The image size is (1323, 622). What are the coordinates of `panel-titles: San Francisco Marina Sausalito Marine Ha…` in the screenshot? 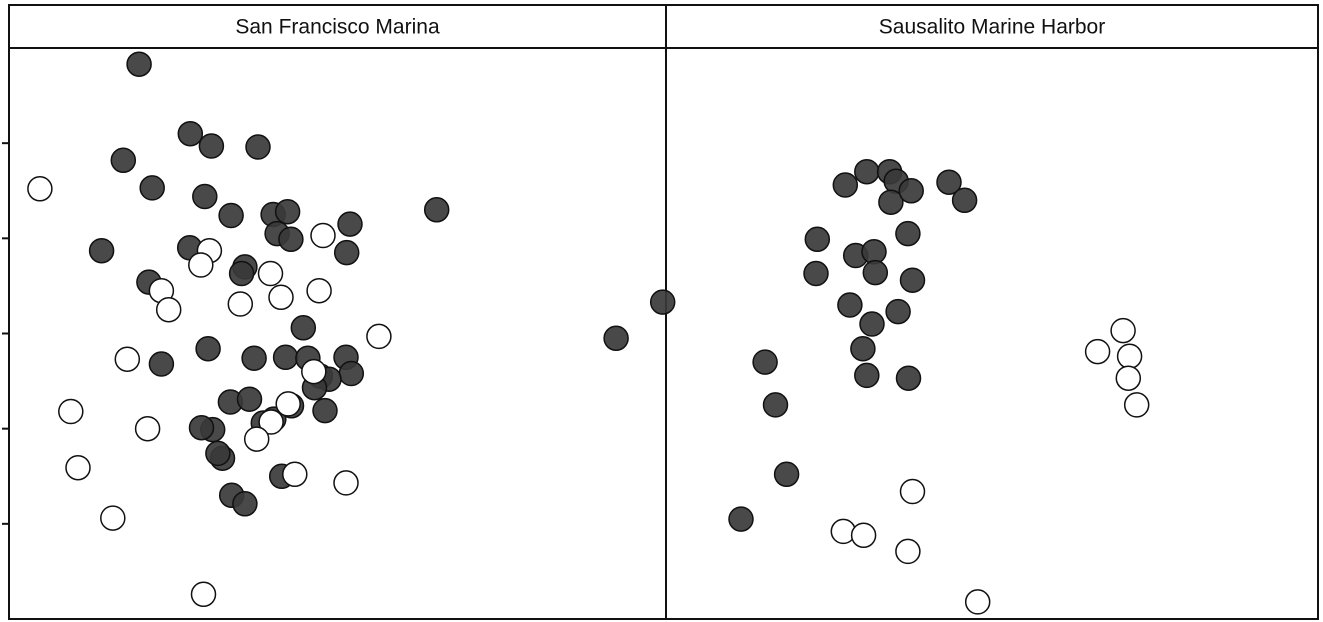 It's located at (670, 27).